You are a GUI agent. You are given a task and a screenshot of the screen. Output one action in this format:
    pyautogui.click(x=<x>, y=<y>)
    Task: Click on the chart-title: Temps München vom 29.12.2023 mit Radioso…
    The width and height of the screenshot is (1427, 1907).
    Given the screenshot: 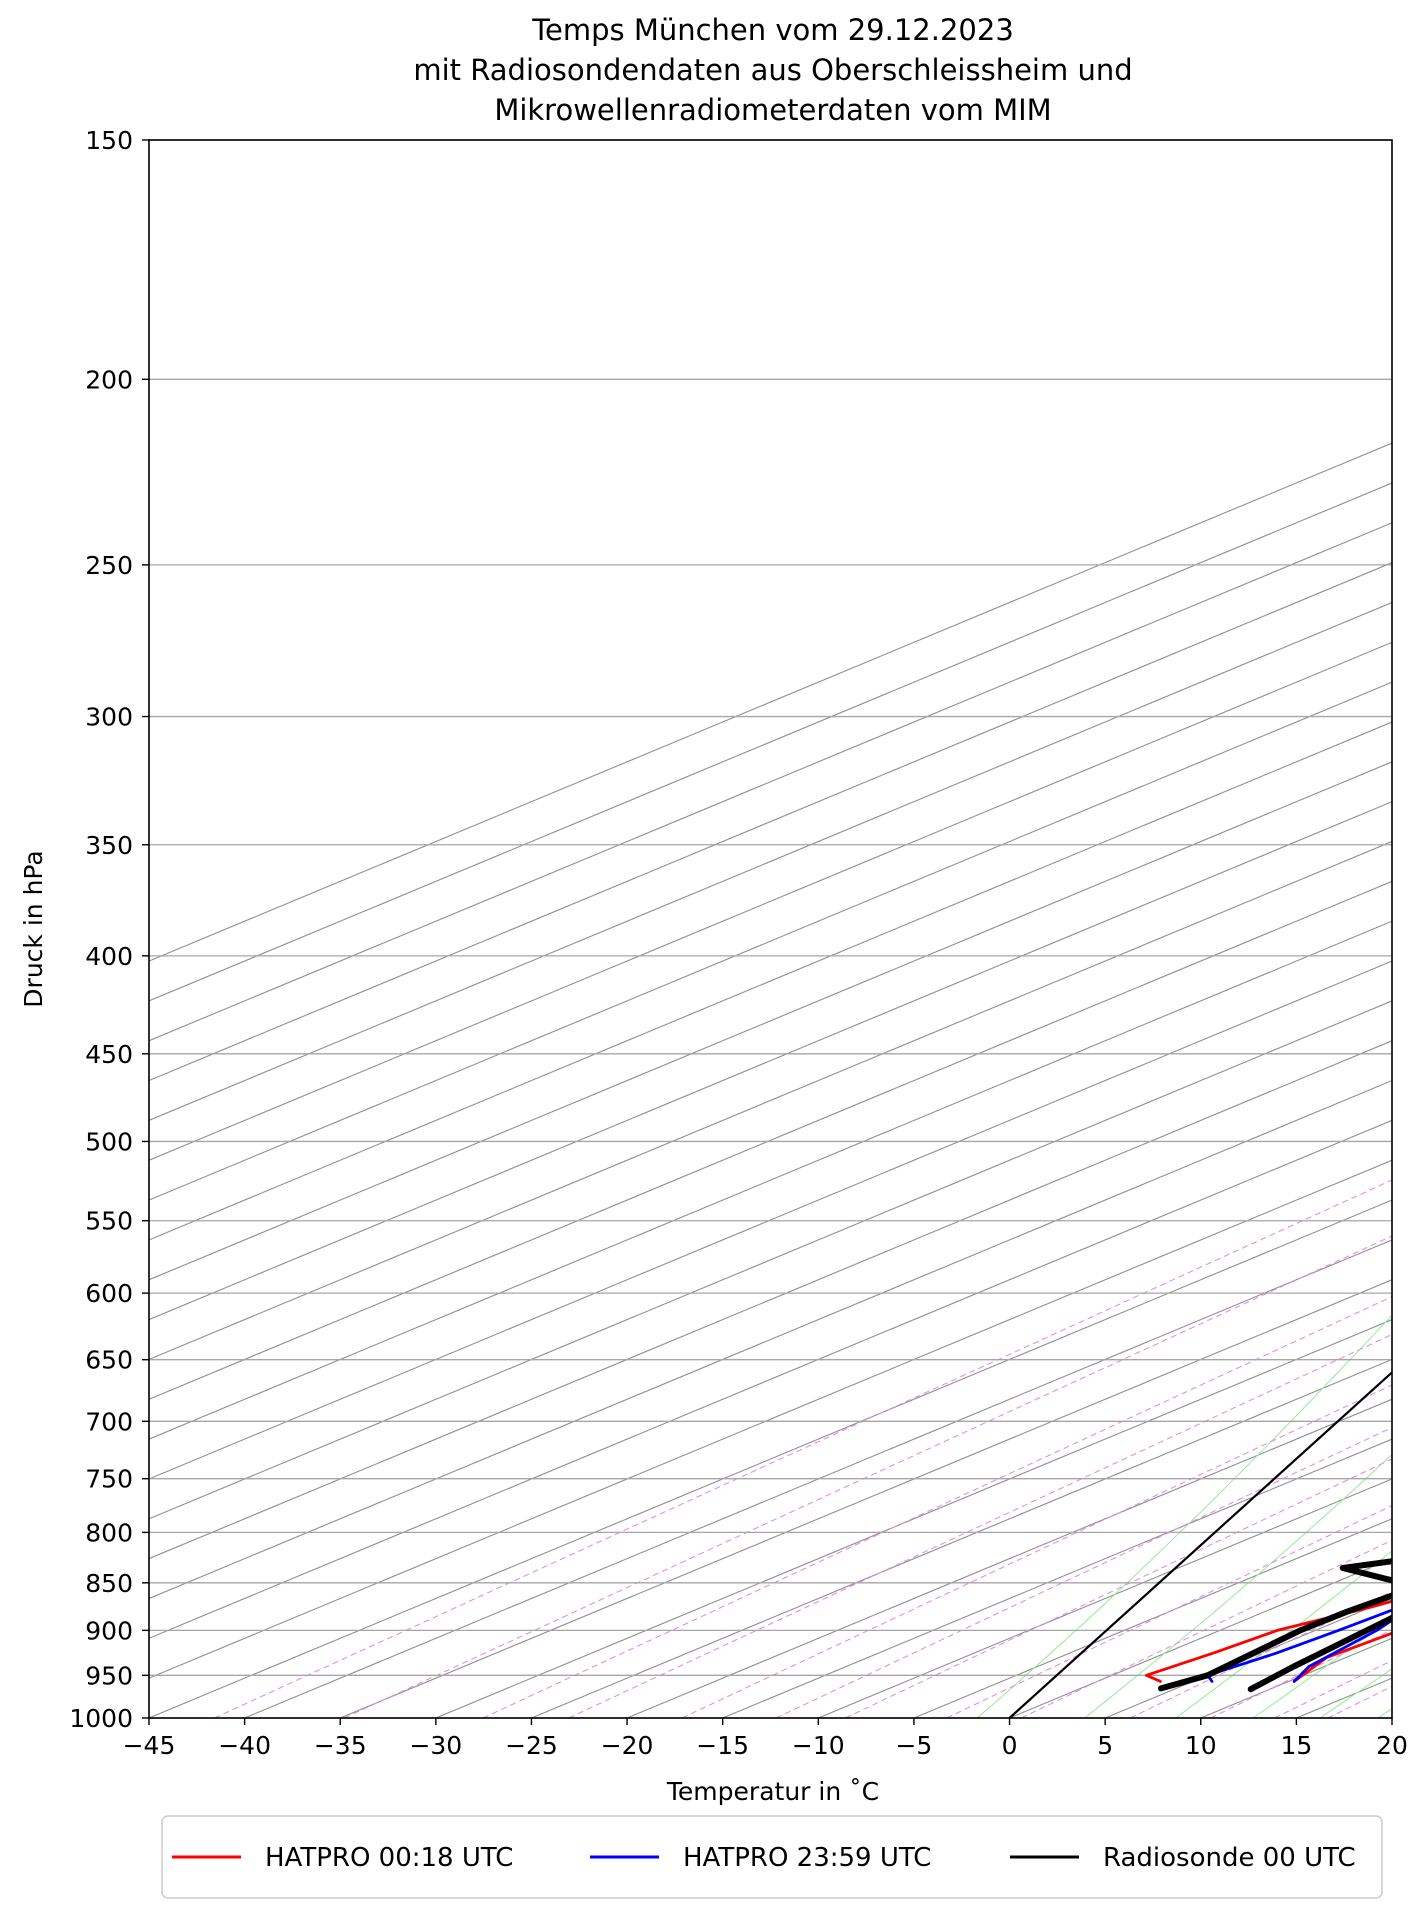 What is the action you would take?
    pyautogui.click(x=772, y=70)
    